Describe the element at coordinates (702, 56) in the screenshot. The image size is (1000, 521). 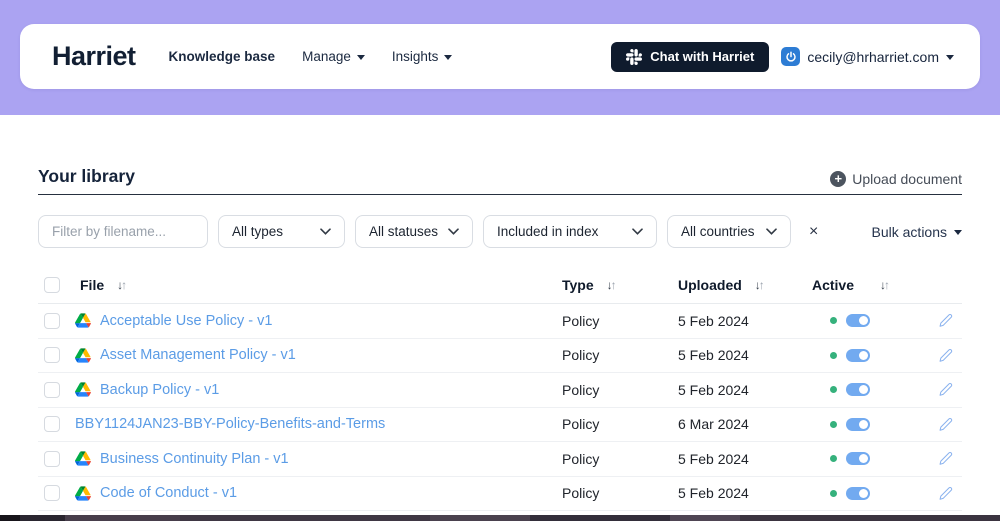
I see `chat-button-label: Chat with Harriet` at that location.